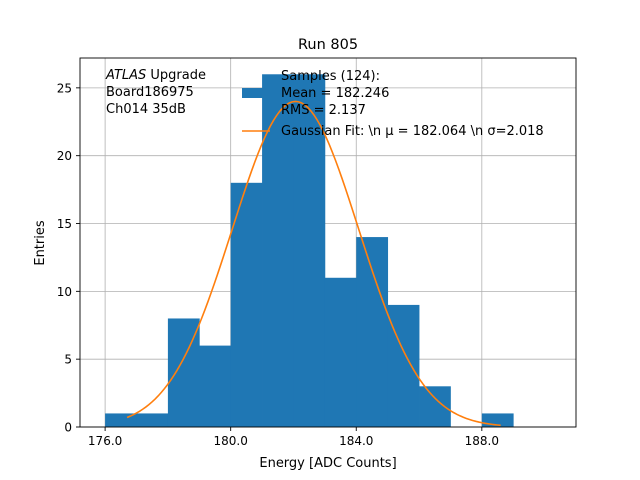 The width and height of the screenshot is (640, 480). Describe the element at coordinates (40, 243) in the screenshot. I see `y-axis-label: Entries` at that location.